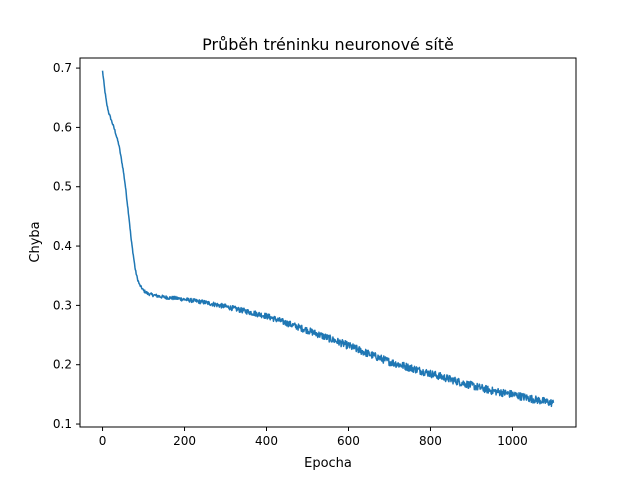 This screenshot has height=480, width=640. Describe the element at coordinates (266, 441) in the screenshot. I see `x-tick-label: 400` at that location.